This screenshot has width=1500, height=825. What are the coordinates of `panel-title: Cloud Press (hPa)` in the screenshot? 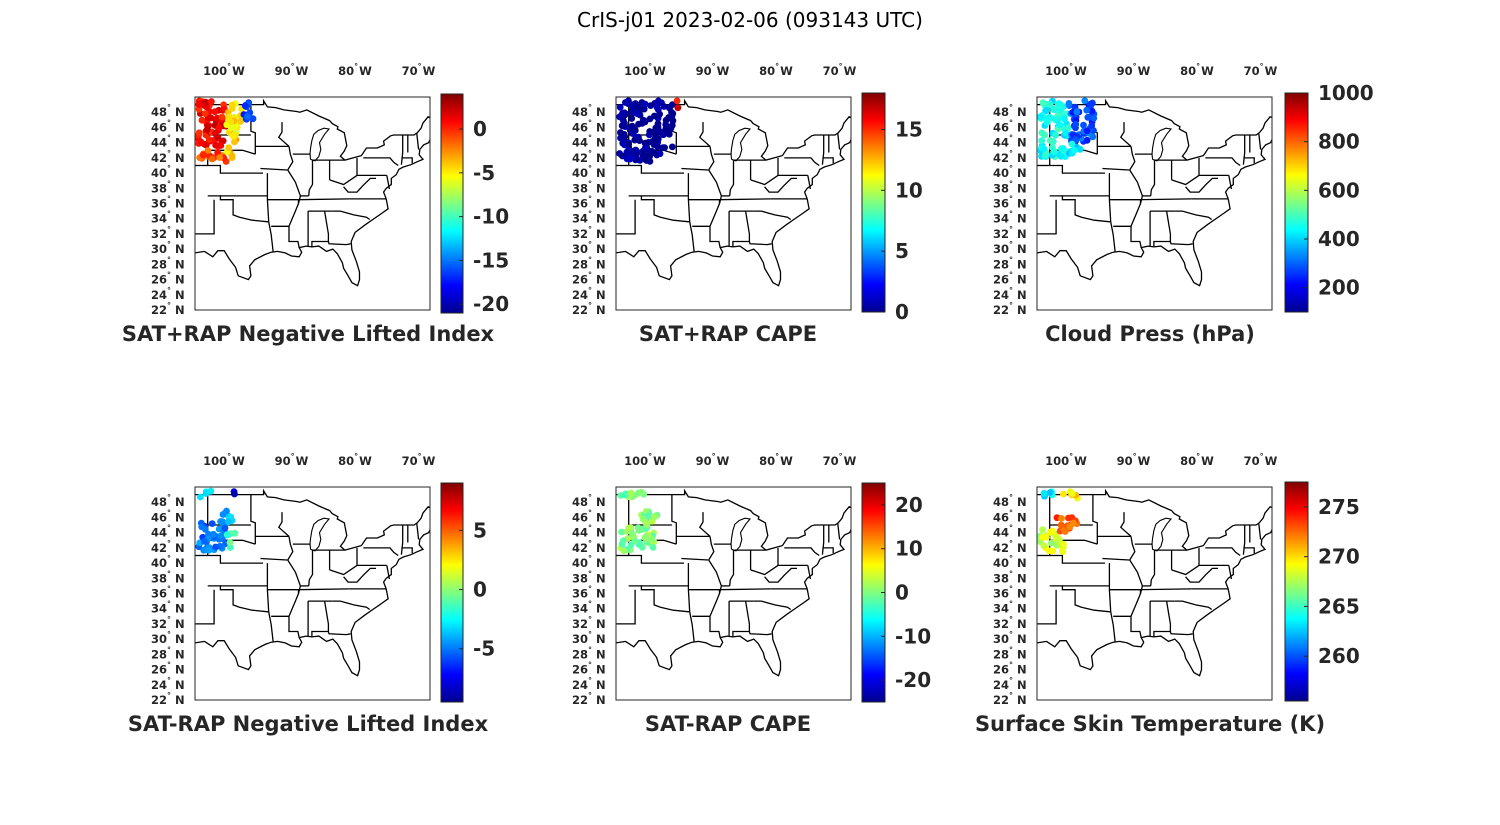 It's located at (1150, 334).